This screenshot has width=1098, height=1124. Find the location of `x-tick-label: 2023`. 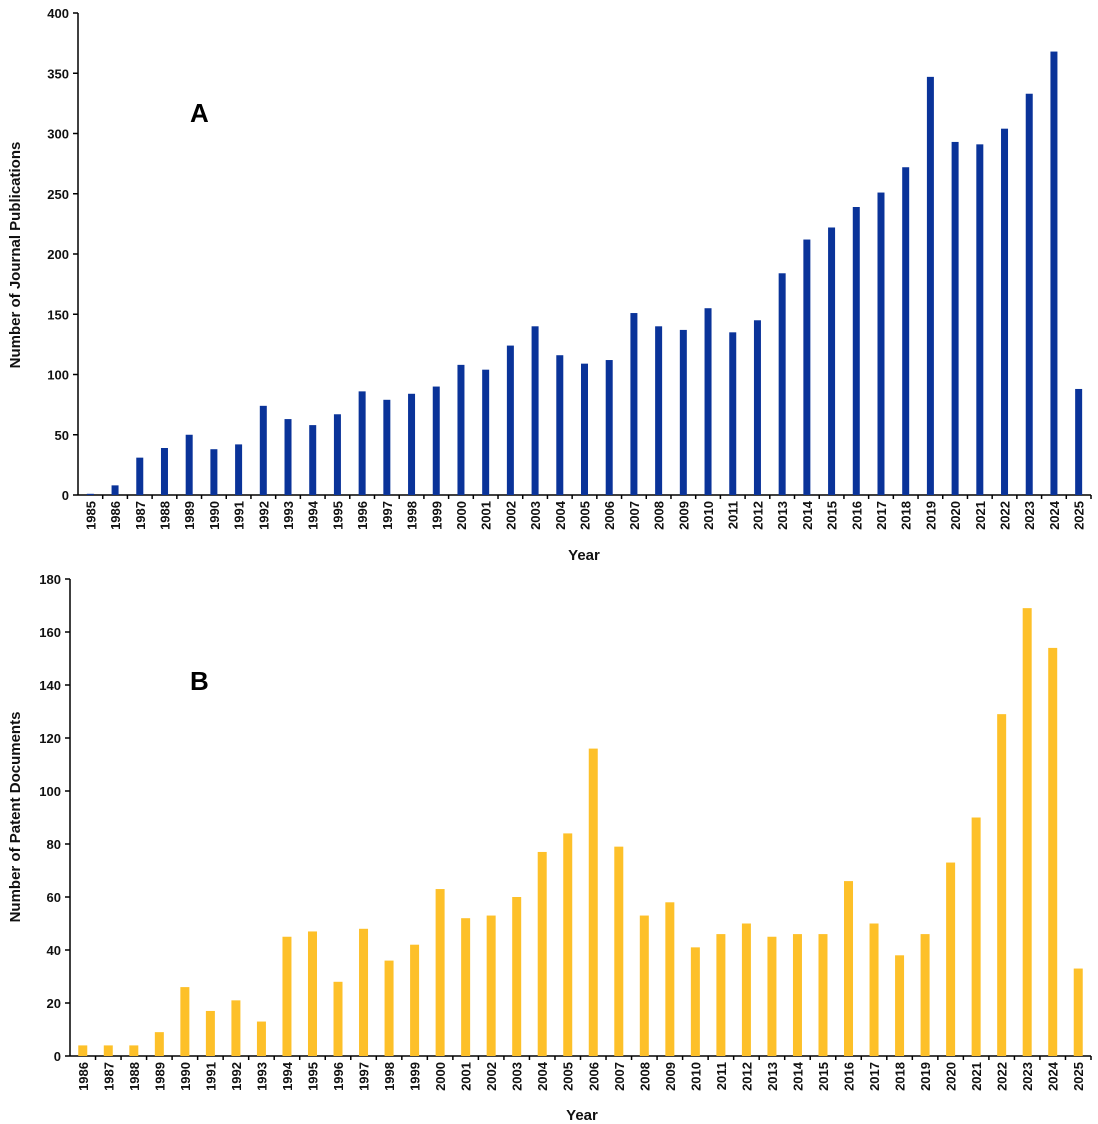

x-tick-label: 2023 is located at coordinates (1029, 515).